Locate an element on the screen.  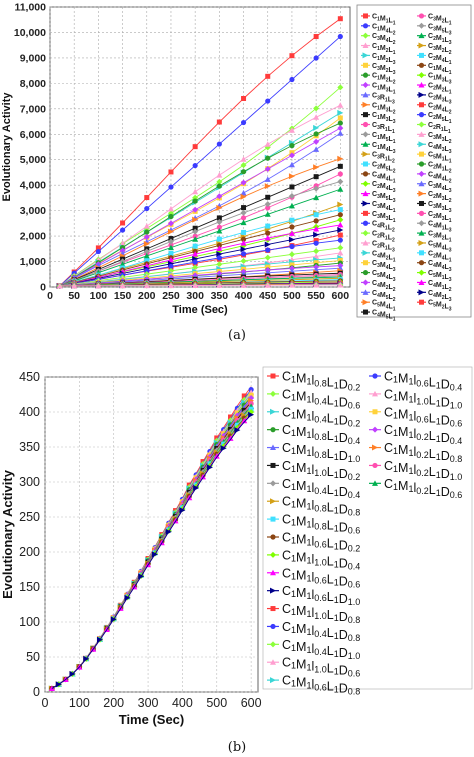
y-tick-label-a: 0 is located at coordinates (43, 288).